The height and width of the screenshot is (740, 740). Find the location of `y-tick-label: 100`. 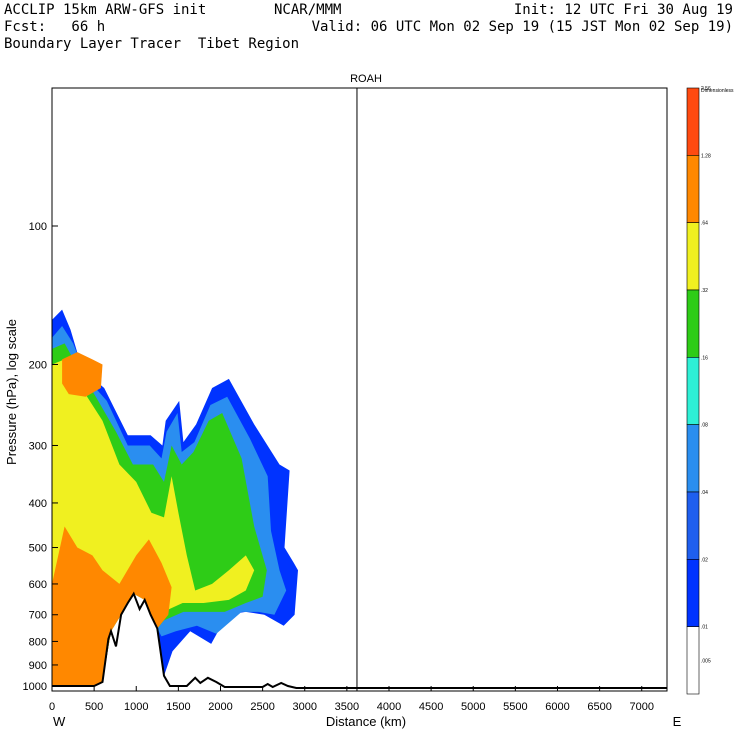

y-tick-label: 100 is located at coordinates (38, 227).